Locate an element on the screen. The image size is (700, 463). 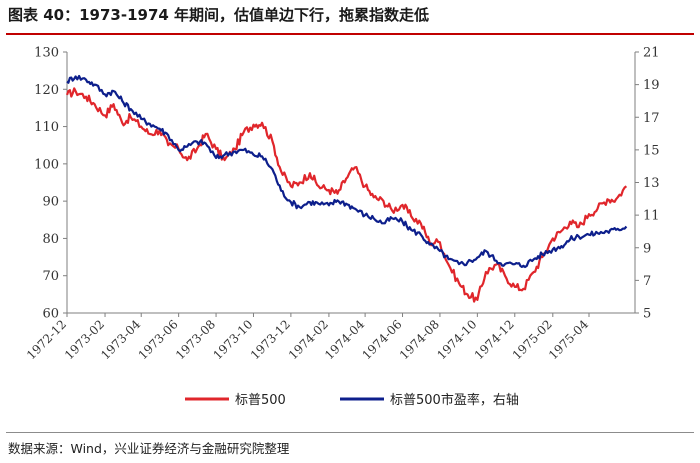
y-right-tick-label: 19 is located at coordinates (651, 85).